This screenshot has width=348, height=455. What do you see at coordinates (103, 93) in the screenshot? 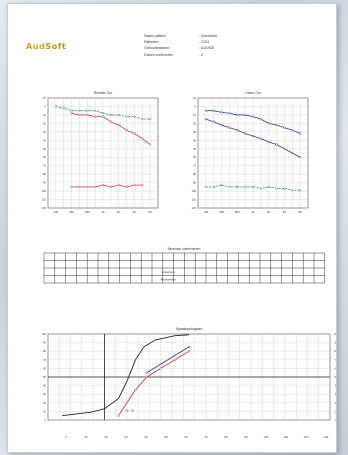
I see `chart-title: Rechter Oor` at bounding box center [103, 93].